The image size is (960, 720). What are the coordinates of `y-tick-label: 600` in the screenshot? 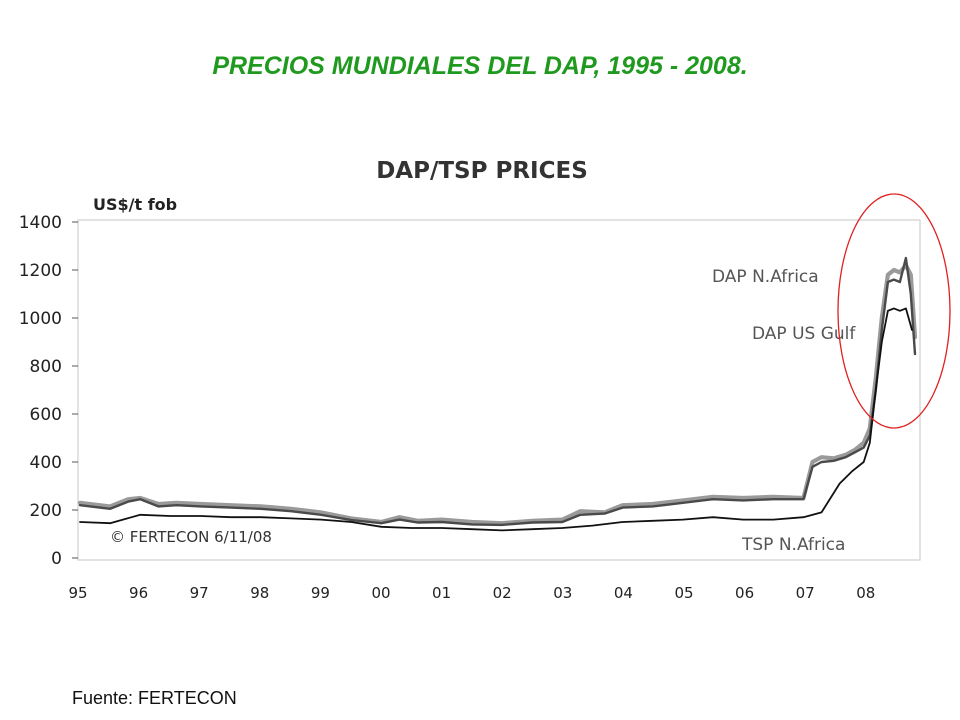 It's located at (46, 415).